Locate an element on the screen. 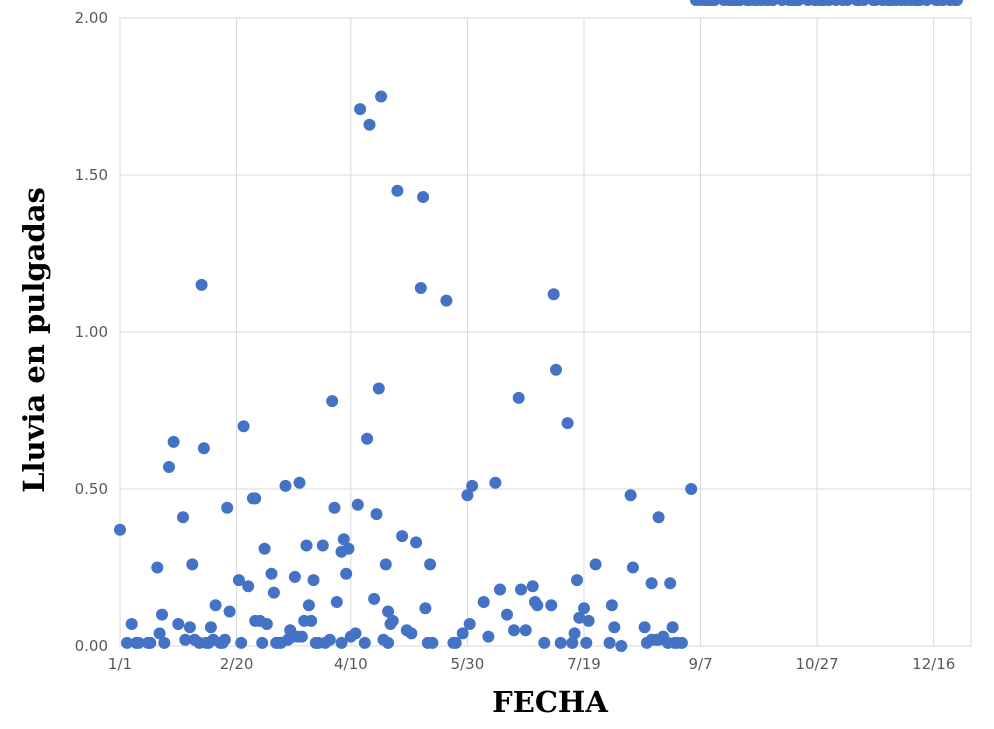  y-tick-label: 0.50 is located at coordinates (91, 489).